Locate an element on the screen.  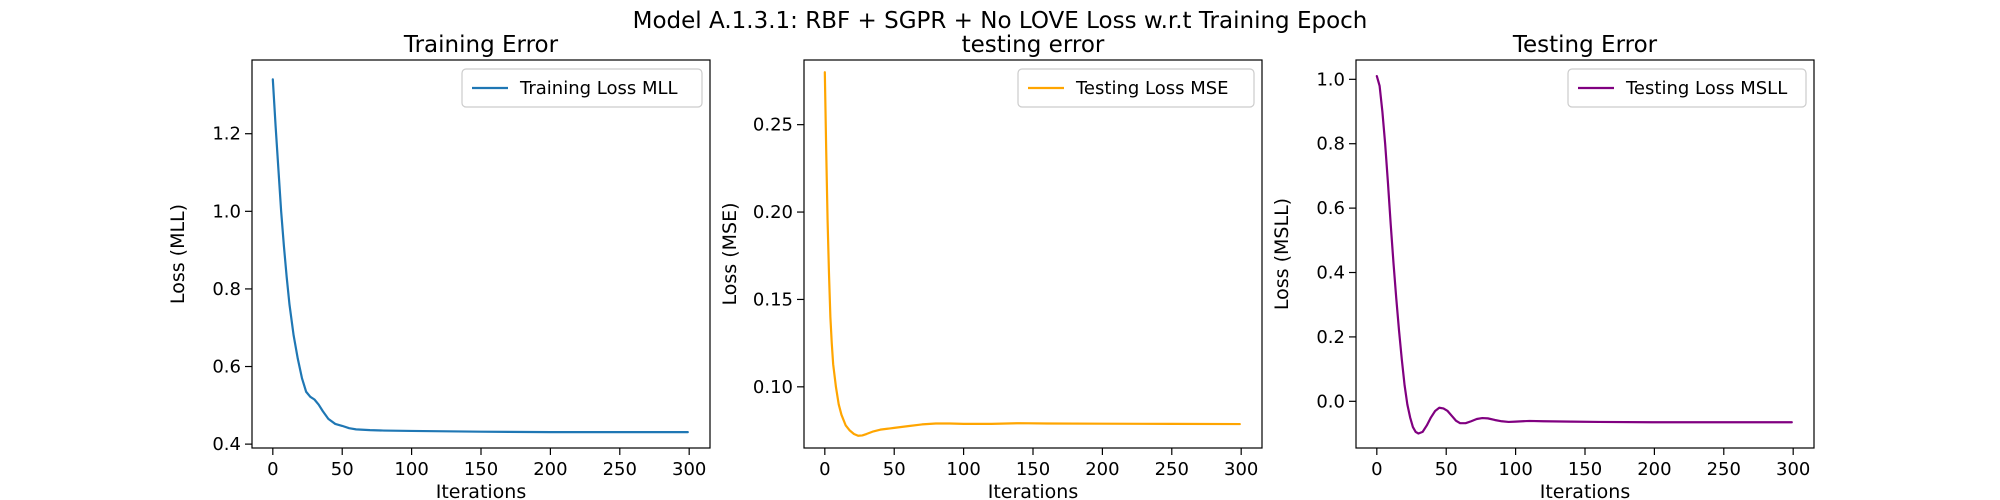
legend: Training Loss MLL is located at coordinates (582, 88).